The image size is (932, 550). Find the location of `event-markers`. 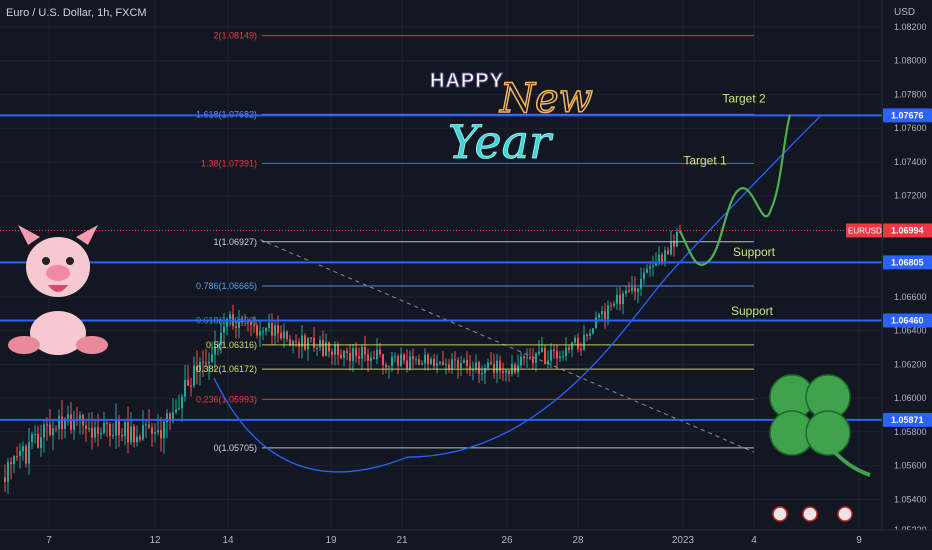

event-markers is located at coordinates (812, 514).